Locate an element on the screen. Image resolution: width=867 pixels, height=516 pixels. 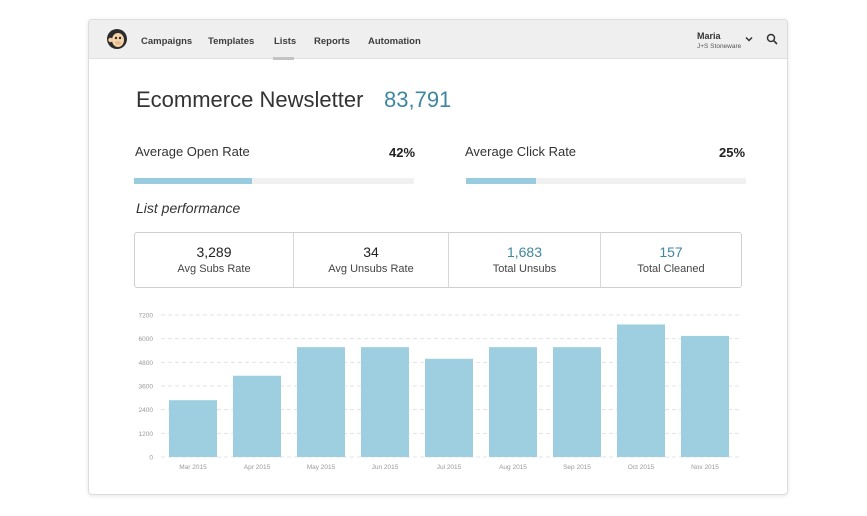
y-tick-label: 7200 is located at coordinates (146, 316).